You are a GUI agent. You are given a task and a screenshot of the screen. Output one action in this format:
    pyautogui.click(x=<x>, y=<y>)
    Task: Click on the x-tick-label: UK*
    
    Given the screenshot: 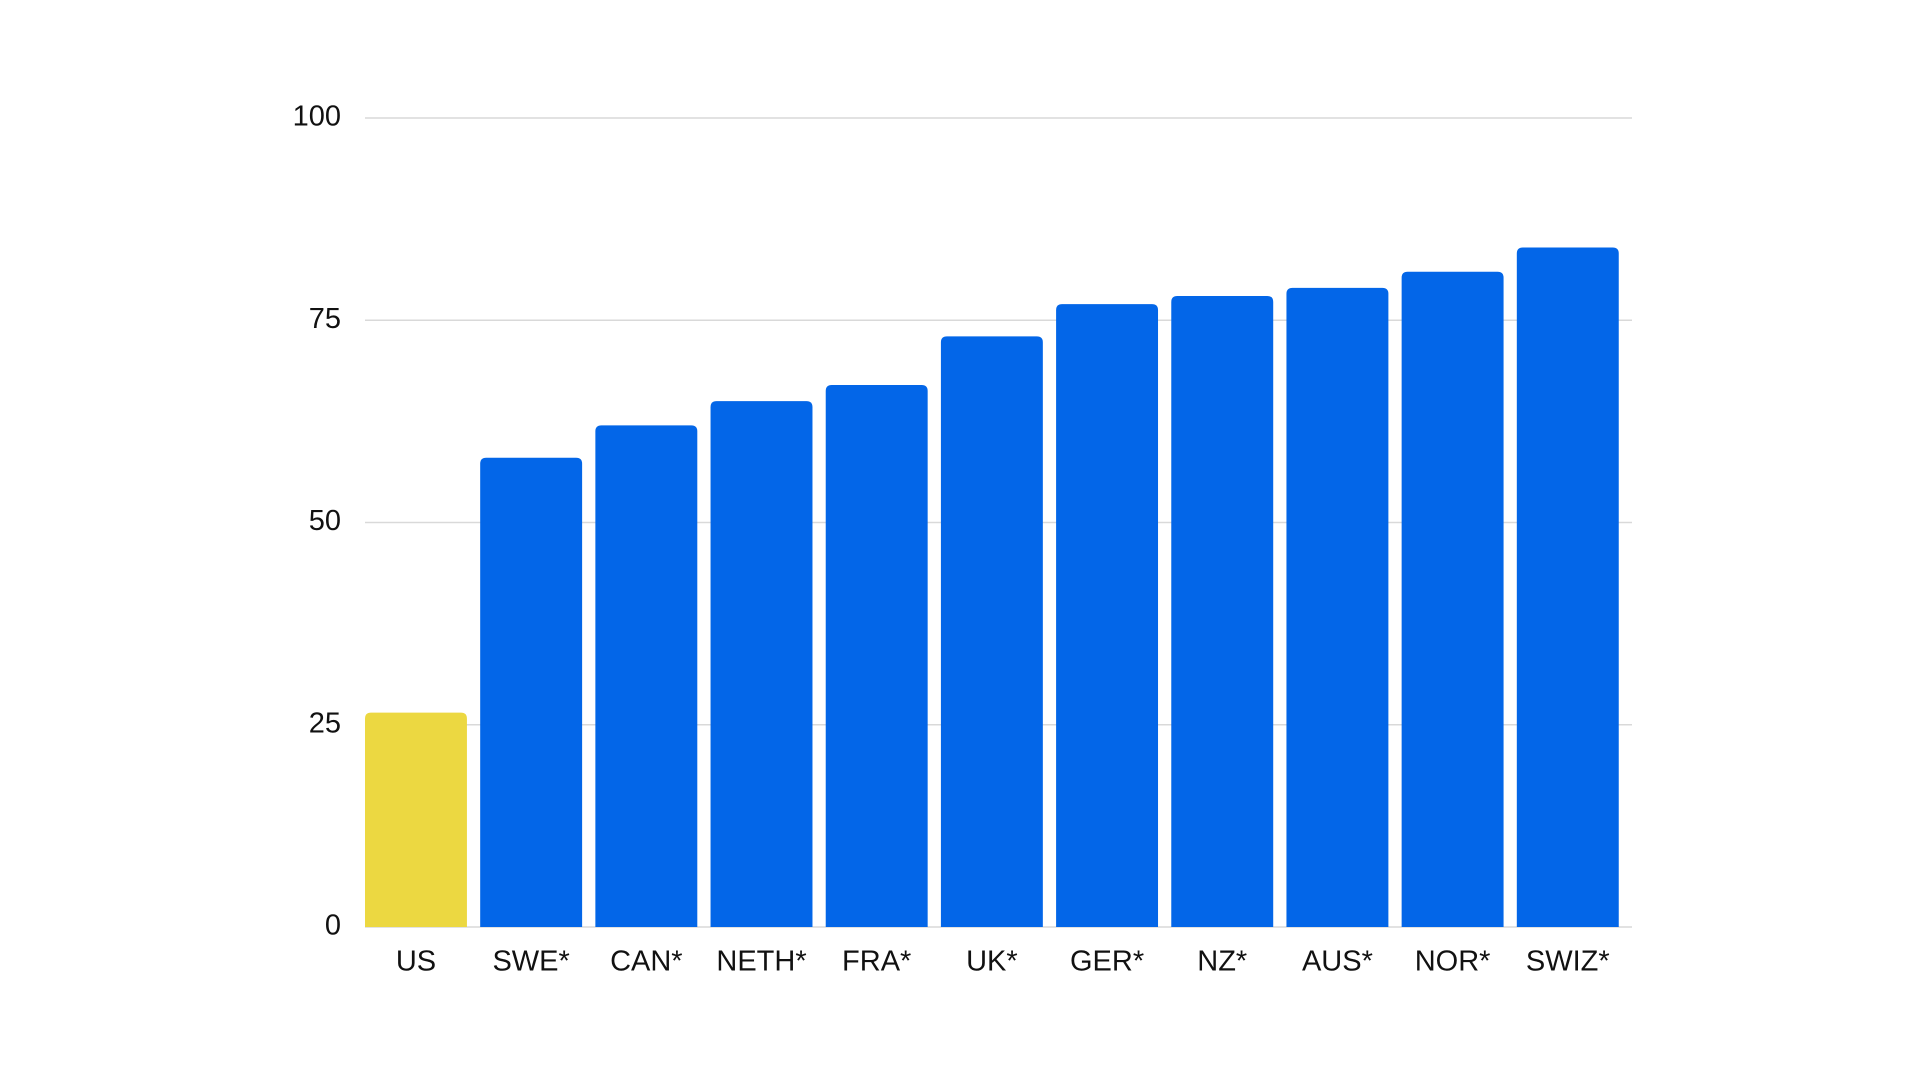 What is the action you would take?
    pyautogui.click(x=992, y=962)
    